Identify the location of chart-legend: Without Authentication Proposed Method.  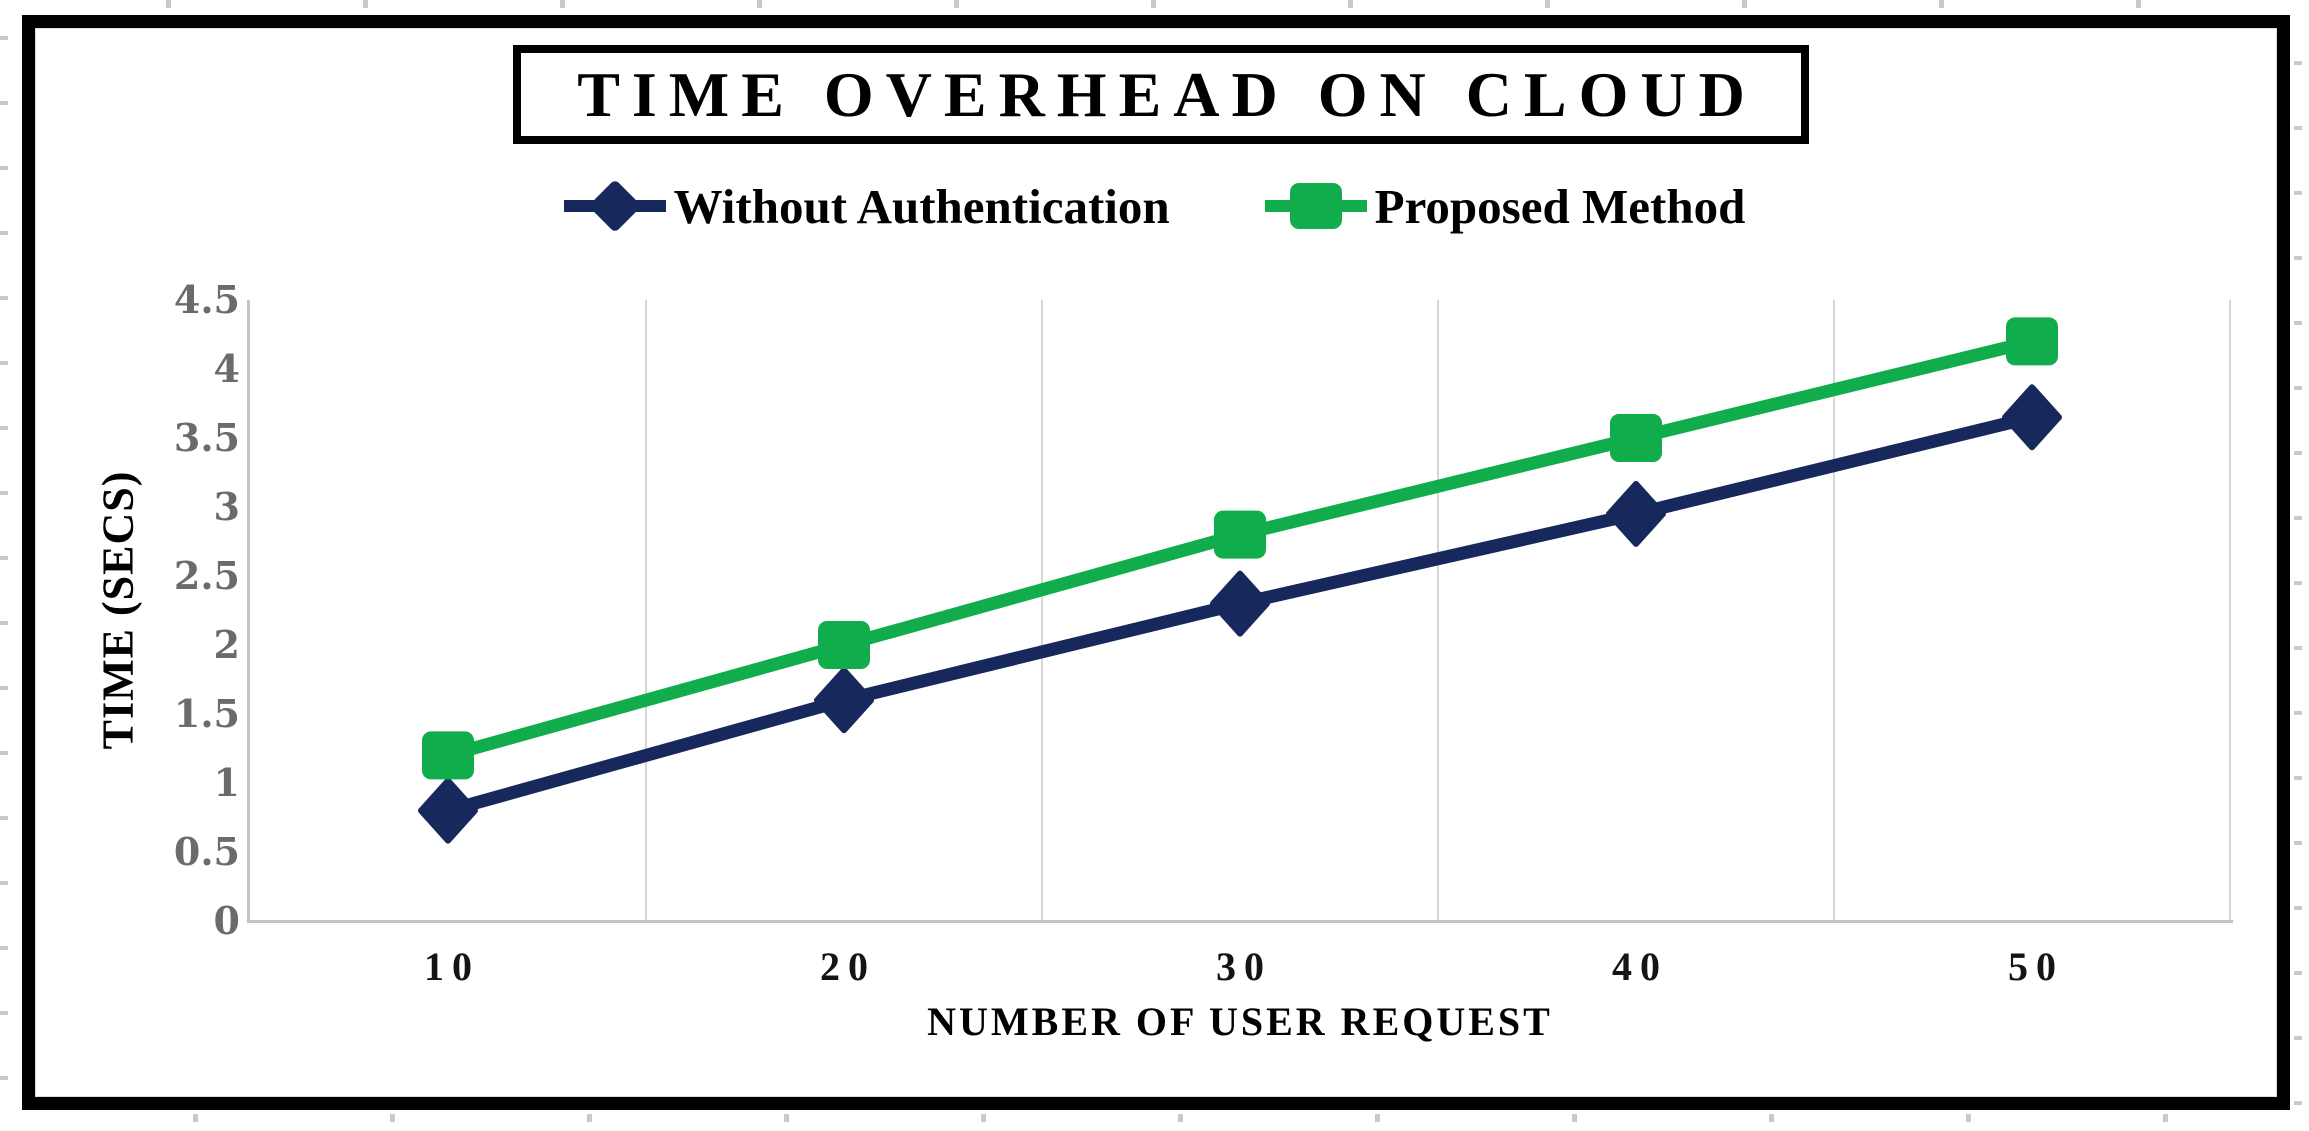
(1154, 206).